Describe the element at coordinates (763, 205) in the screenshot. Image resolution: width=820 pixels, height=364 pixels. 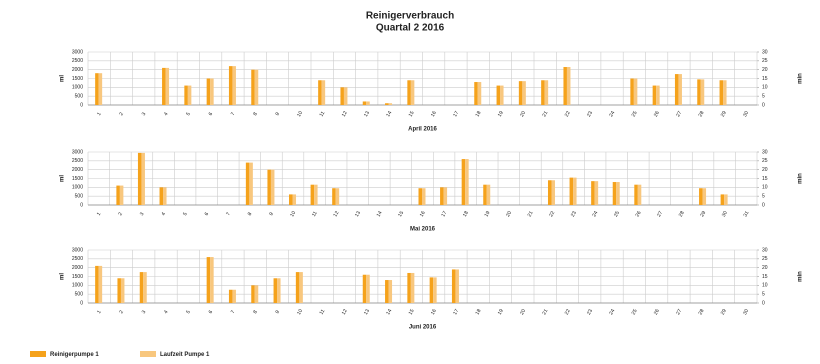
I see `y2-tick-label: 0` at that location.